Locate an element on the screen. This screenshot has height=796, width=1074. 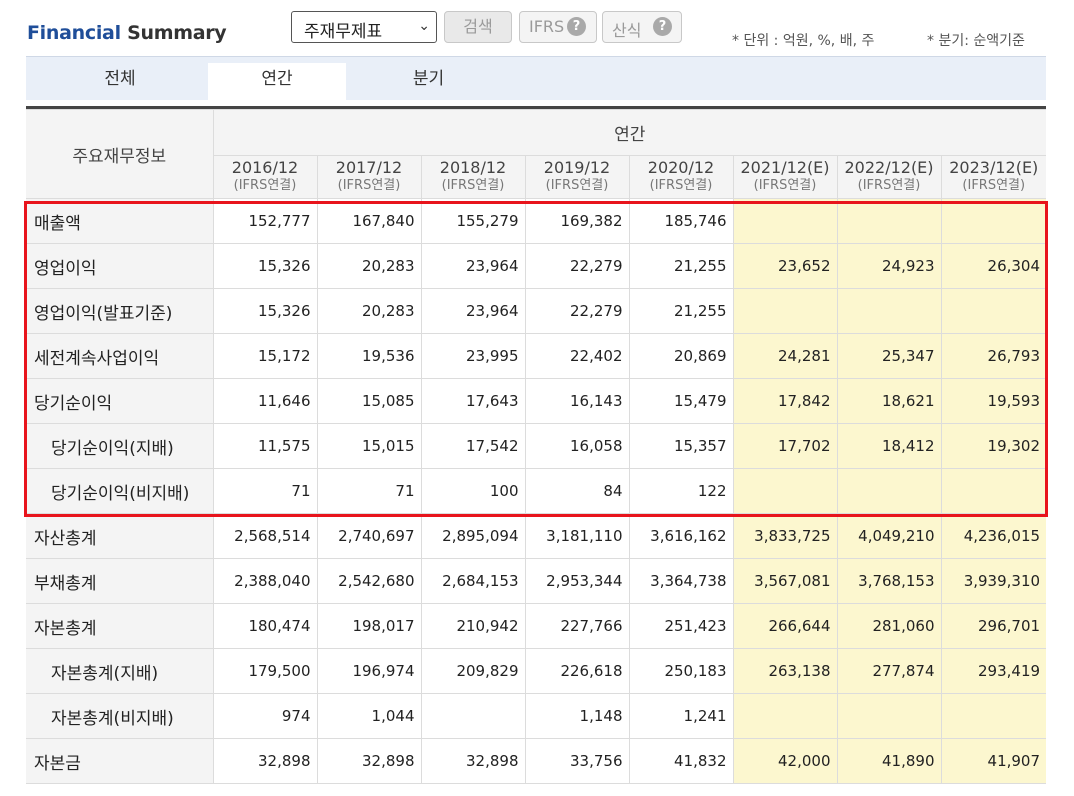
value-cell: 15,357 is located at coordinates (681, 446).